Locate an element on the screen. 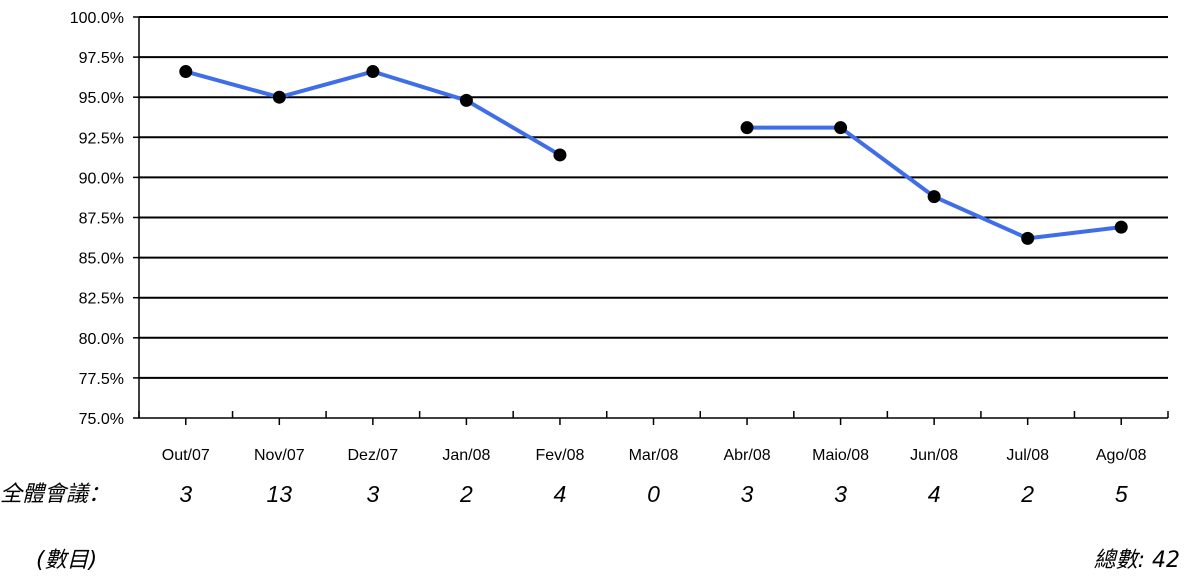  x-tick-label: Maio/08 is located at coordinates (840, 455).